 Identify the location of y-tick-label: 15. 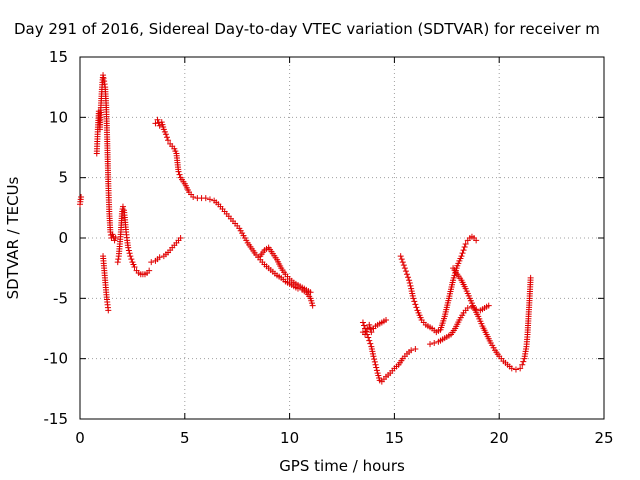
(58, 57).